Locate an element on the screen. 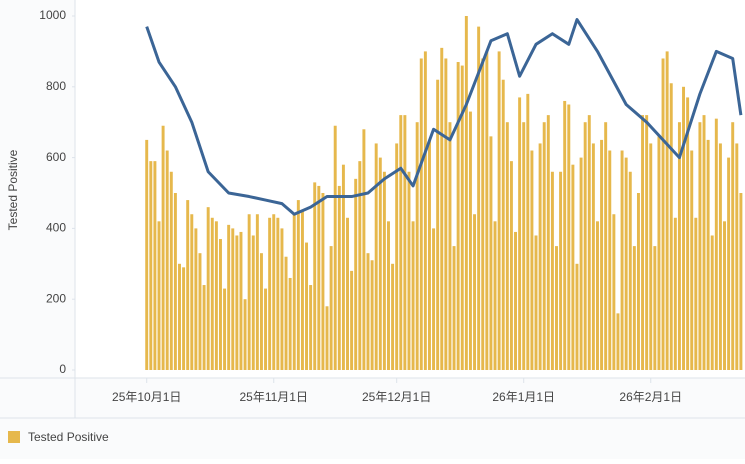  x-tick-label: 25年12月1日 is located at coordinates (396, 397).